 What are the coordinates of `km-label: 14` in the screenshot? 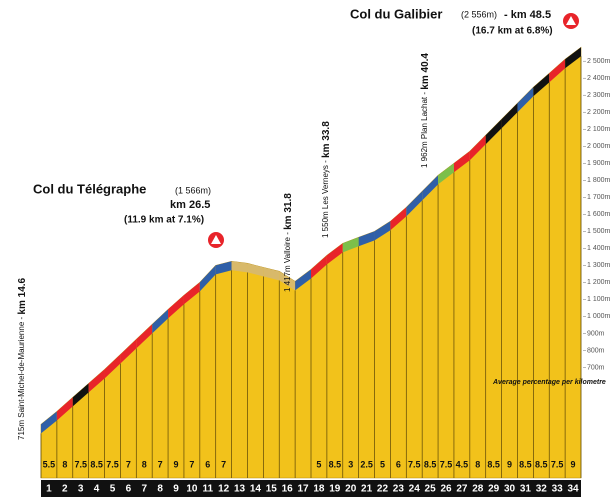 It's located at (256, 489).